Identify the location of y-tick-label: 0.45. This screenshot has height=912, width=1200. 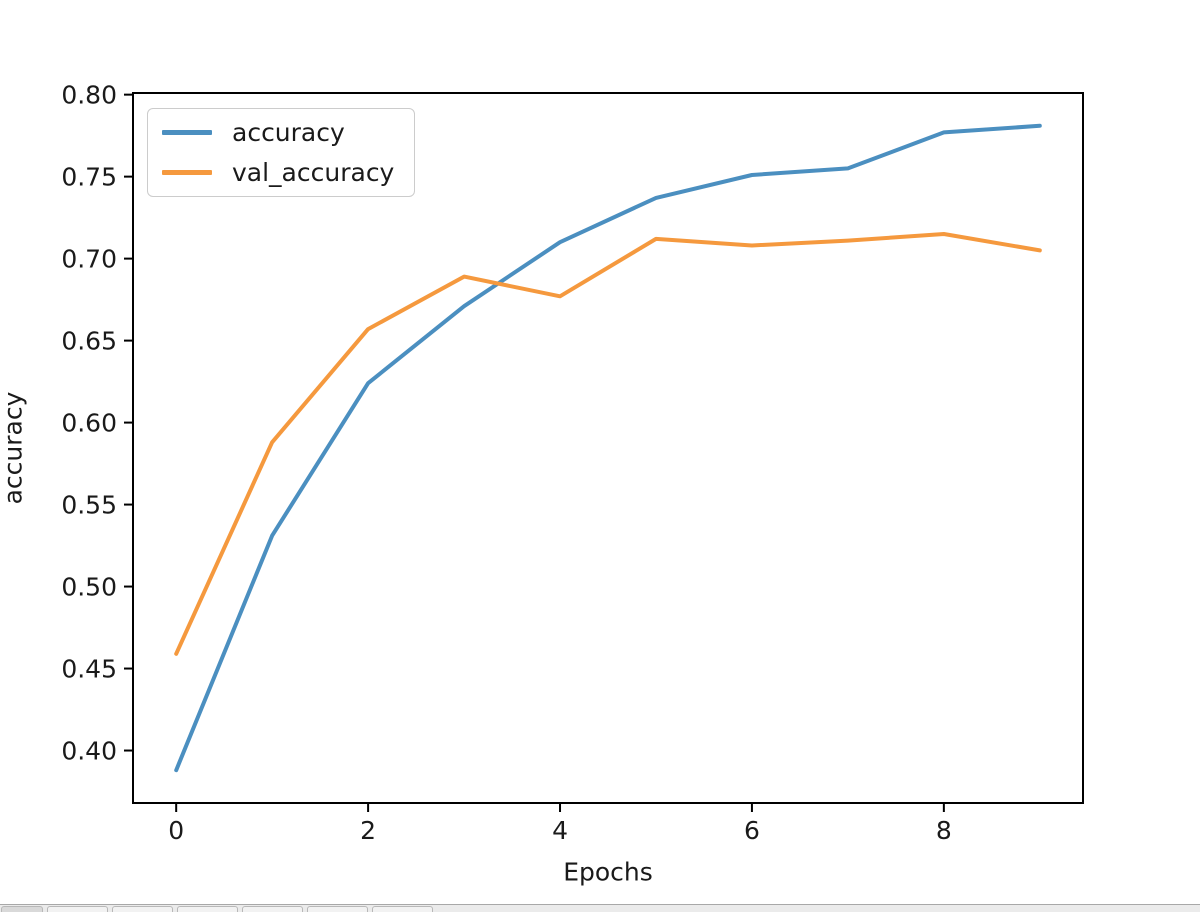
(89, 669).